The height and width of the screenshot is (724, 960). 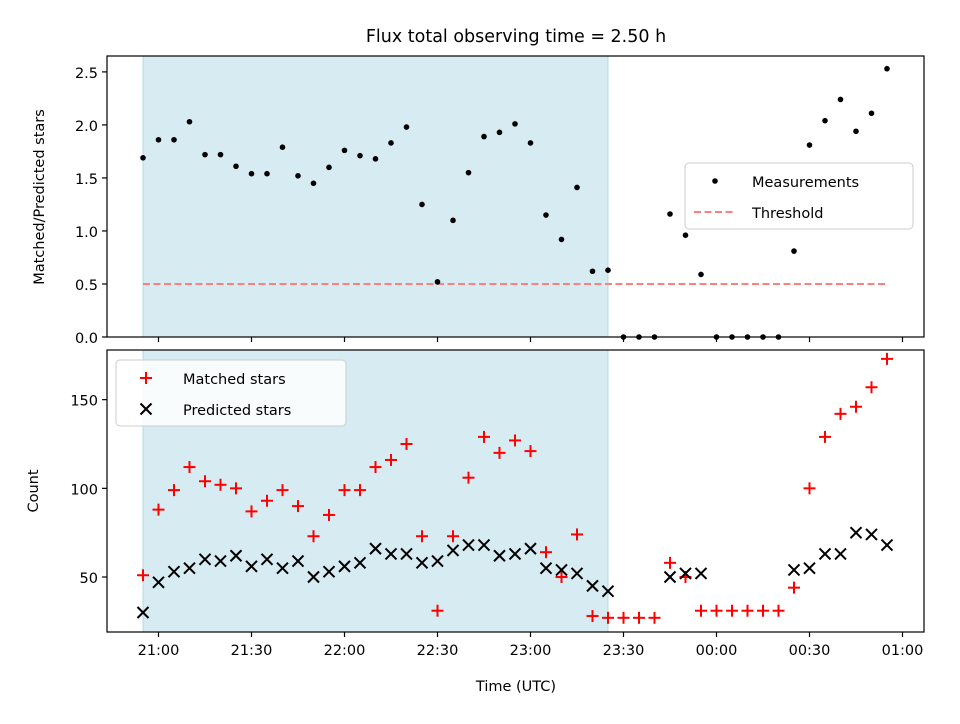 What do you see at coordinates (34, 490) in the screenshot?
I see `bottom-y-axis-label: Count` at bounding box center [34, 490].